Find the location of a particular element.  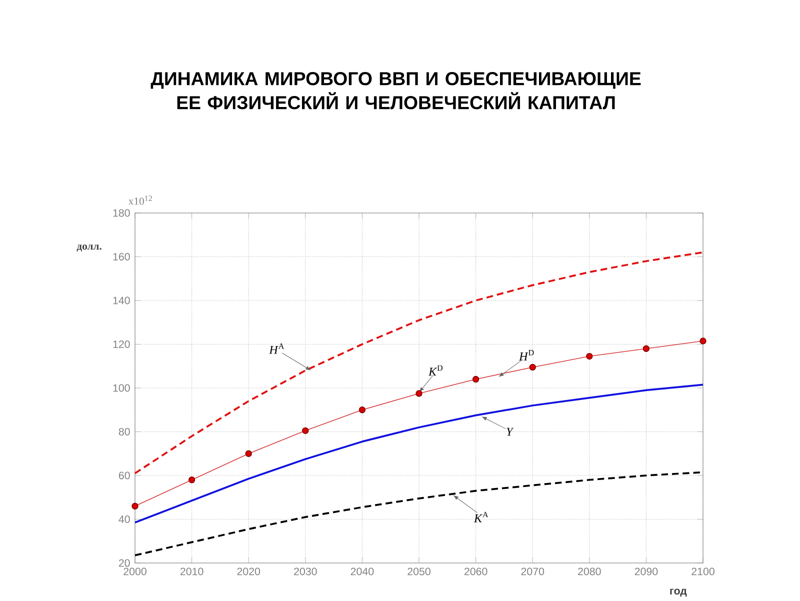

text: x10$^{12}$ is located at coordinates (140, 200).